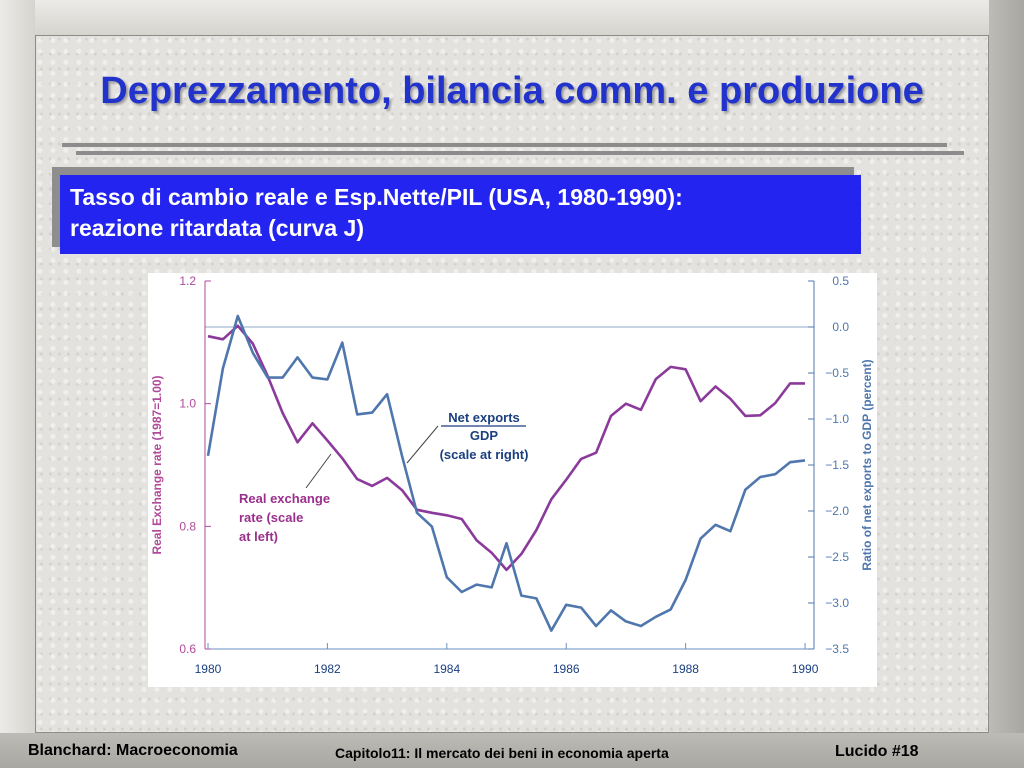  Describe the element at coordinates (837, 373) in the screenshot. I see `right-tick-label: −0.5` at that location.